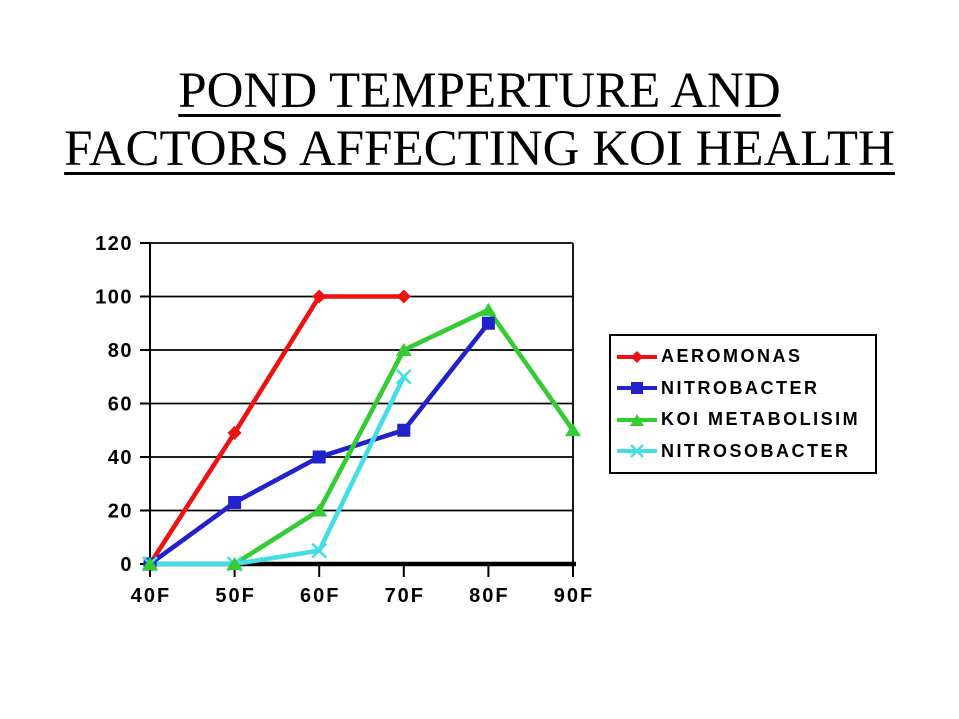 This screenshot has height=719, width=959. I want to click on legend-label-koi-metabolisim: KOI METABOLISIM, so click(761, 419).